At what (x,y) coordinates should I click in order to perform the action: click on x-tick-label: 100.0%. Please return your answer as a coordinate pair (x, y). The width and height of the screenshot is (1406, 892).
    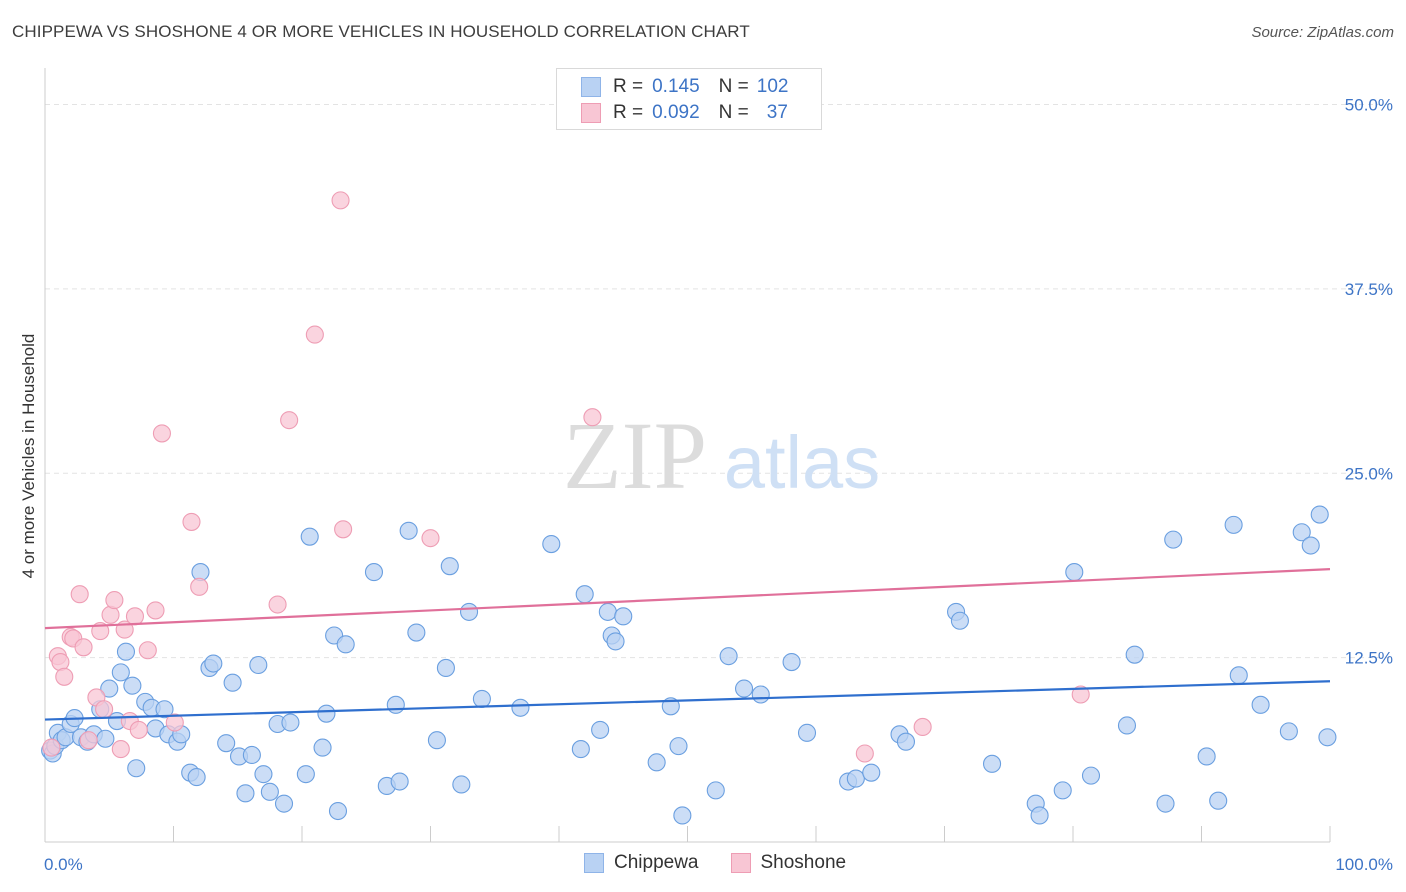
    Looking at the image, I should click on (1364, 864).